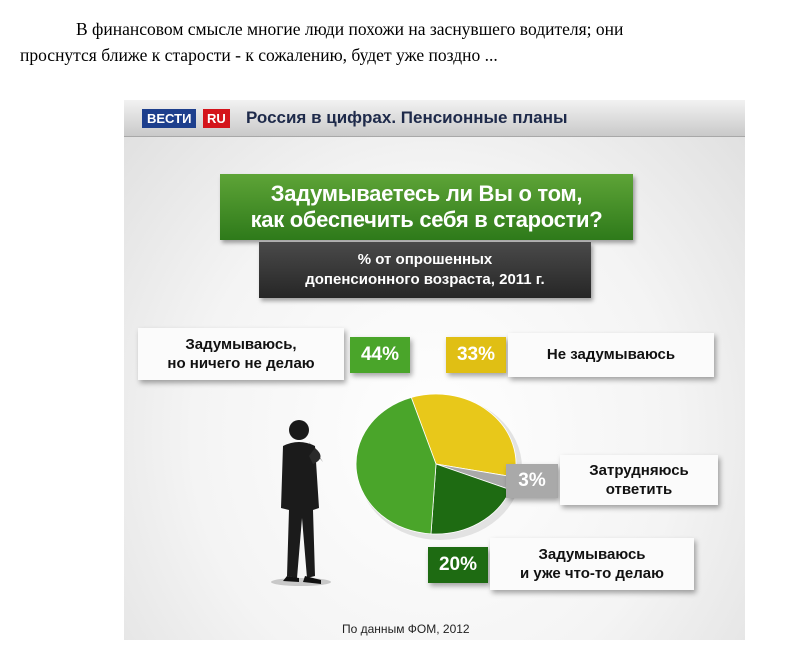 Image resolution: width=800 pixels, height=655 pixels. I want to click on label-hard-to-answer-line-2: ответить, so click(639, 489).